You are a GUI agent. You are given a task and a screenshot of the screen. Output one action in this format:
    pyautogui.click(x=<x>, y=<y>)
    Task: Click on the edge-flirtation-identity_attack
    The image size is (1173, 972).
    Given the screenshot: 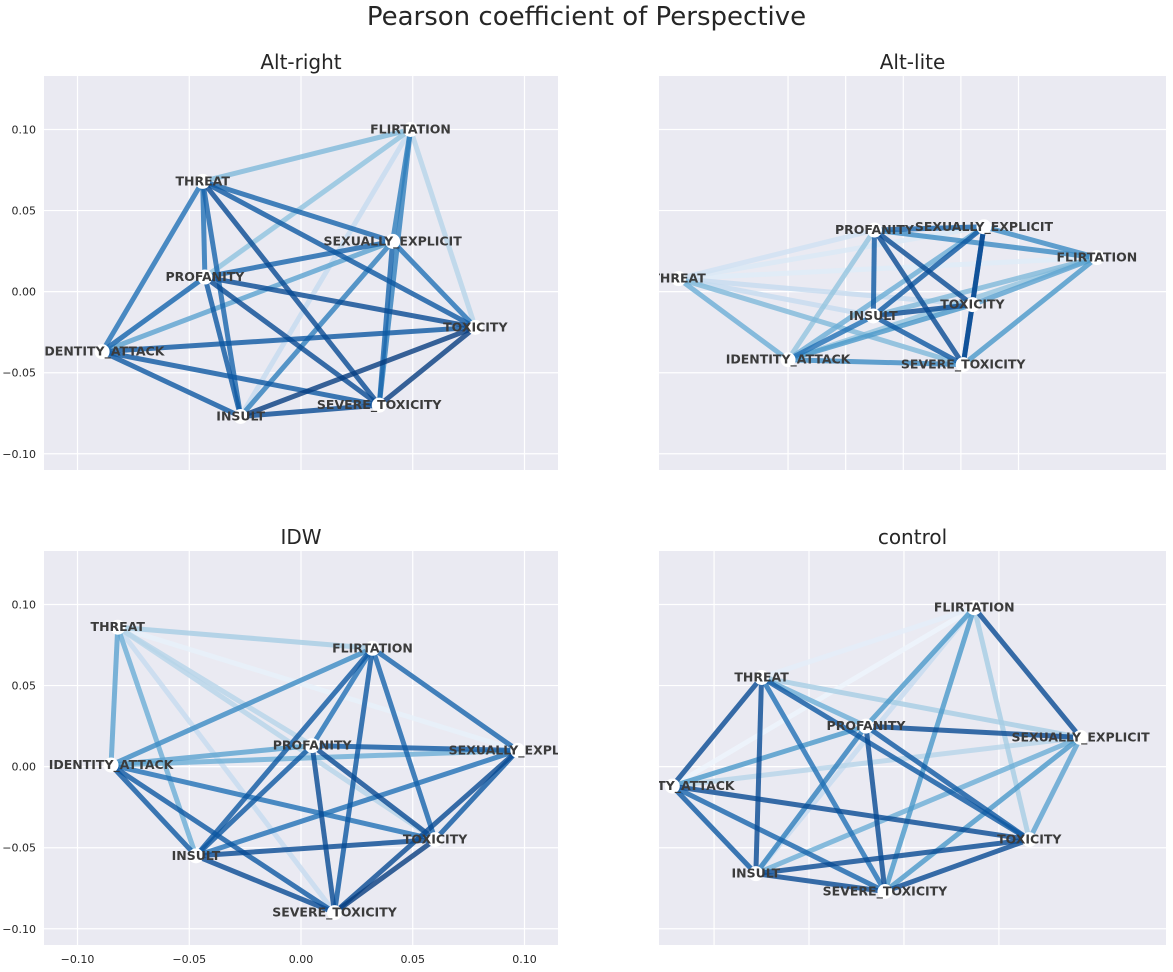 What is the action you would take?
    pyautogui.click(x=242, y=707)
    